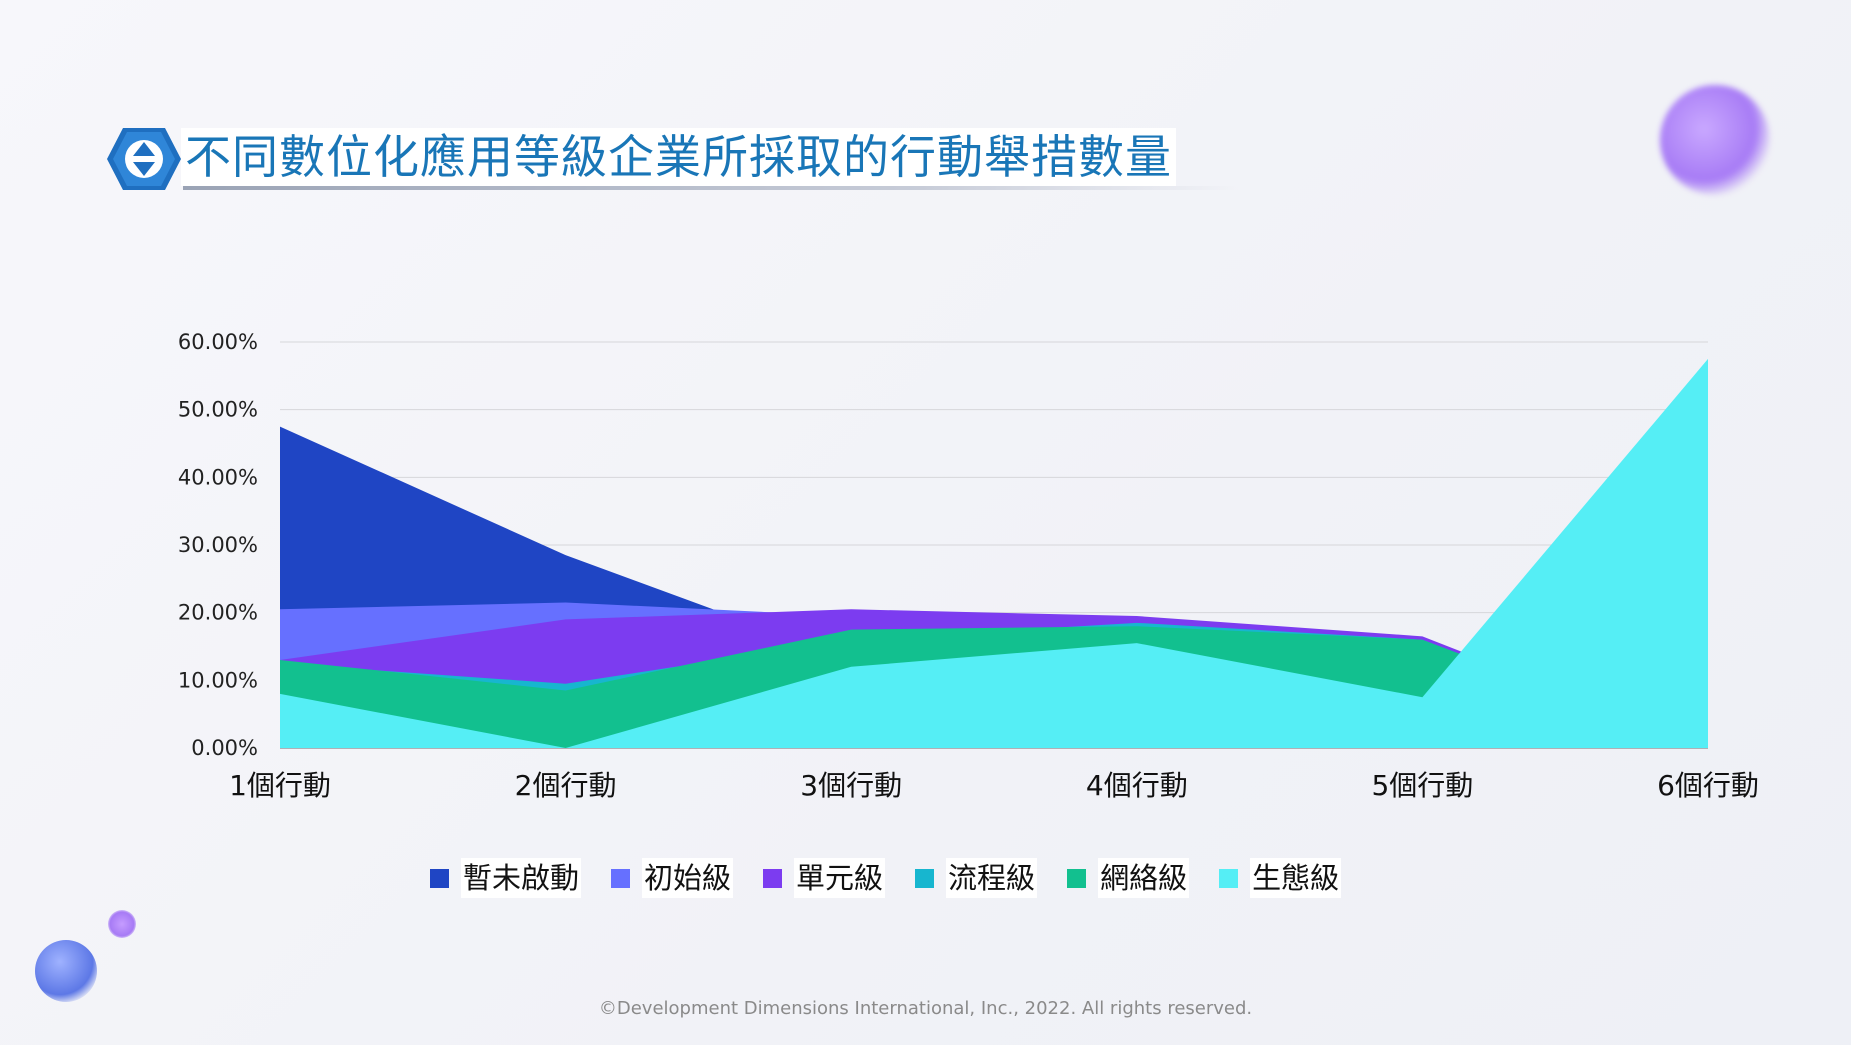 The height and width of the screenshot is (1045, 1851). Describe the element at coordinates (900, 878) in the screenshot. I see `chart-legend: 暫未啟動 初始級 單元級 流程級 網絡級 生態級` at that location.